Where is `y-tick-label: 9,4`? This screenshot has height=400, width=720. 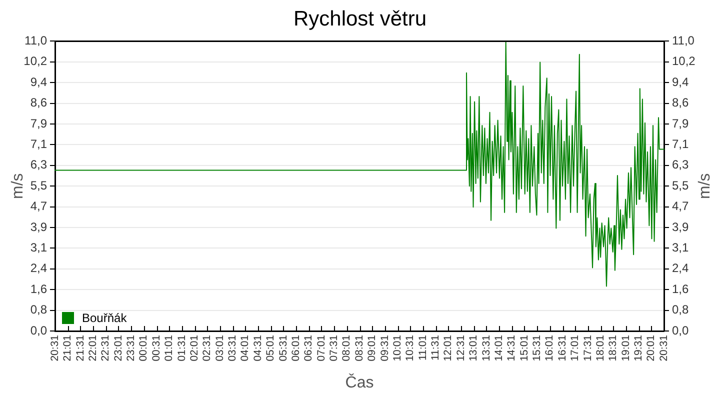
y-tick-label: 9,4 is located at coordinates (39, 81).